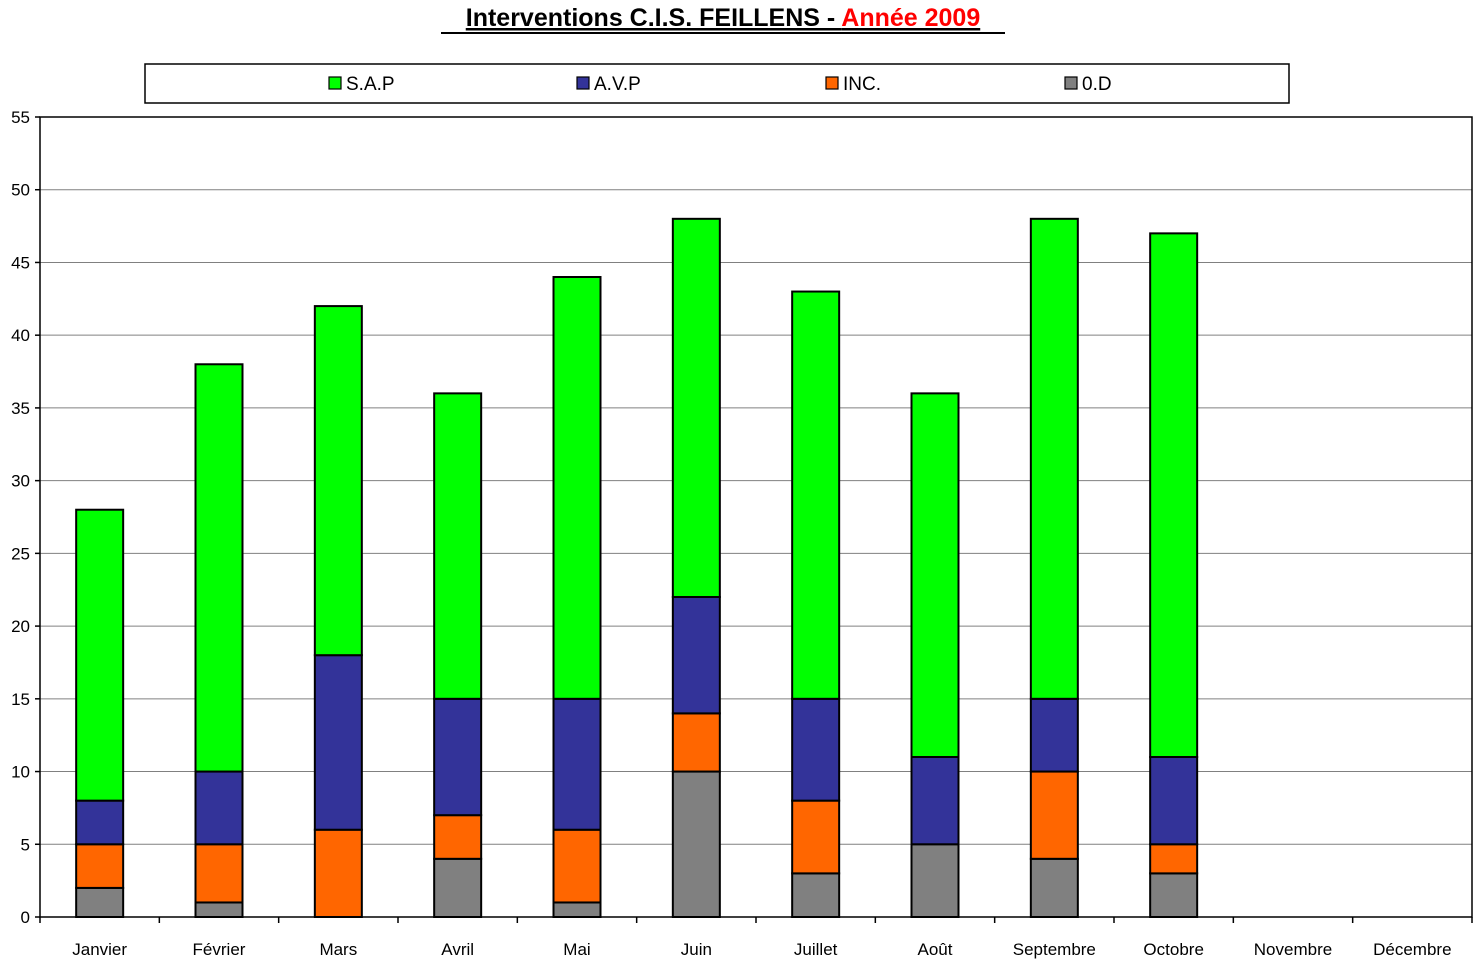 Image resolution: width=1477 pixels, height=969 pixels. I want to click on legend-label: A.V.P, so click(617, 84).